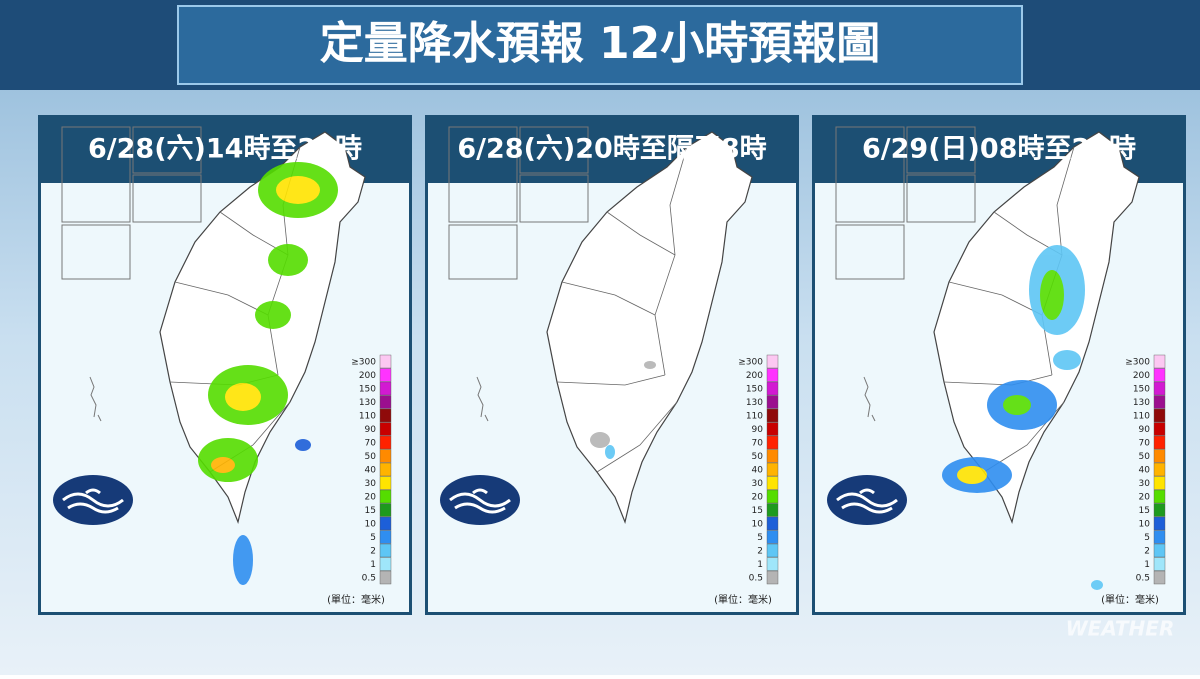 Image resolution: width=1200 pixels, height=679 pixels. What do you see at coordinates (1120, 629) in the screenshot?
I see `watermark: WEATHER` at bounding box center [1120, 629].